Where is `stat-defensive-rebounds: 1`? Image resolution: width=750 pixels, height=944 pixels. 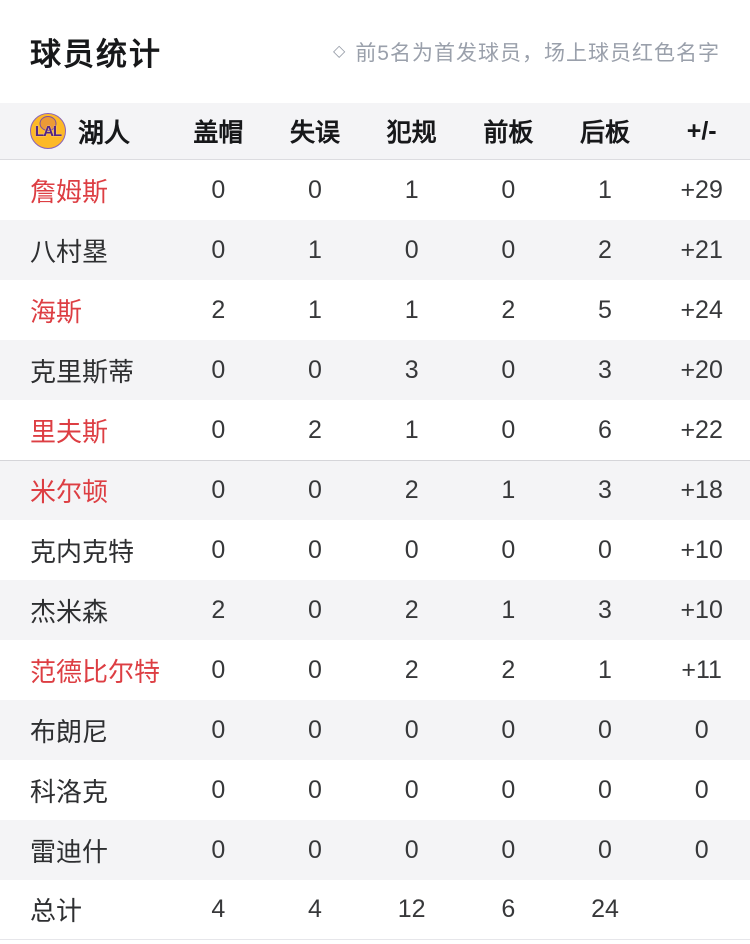
stat-defensive-rebounds: 1 is located at coordinates (605, 669).